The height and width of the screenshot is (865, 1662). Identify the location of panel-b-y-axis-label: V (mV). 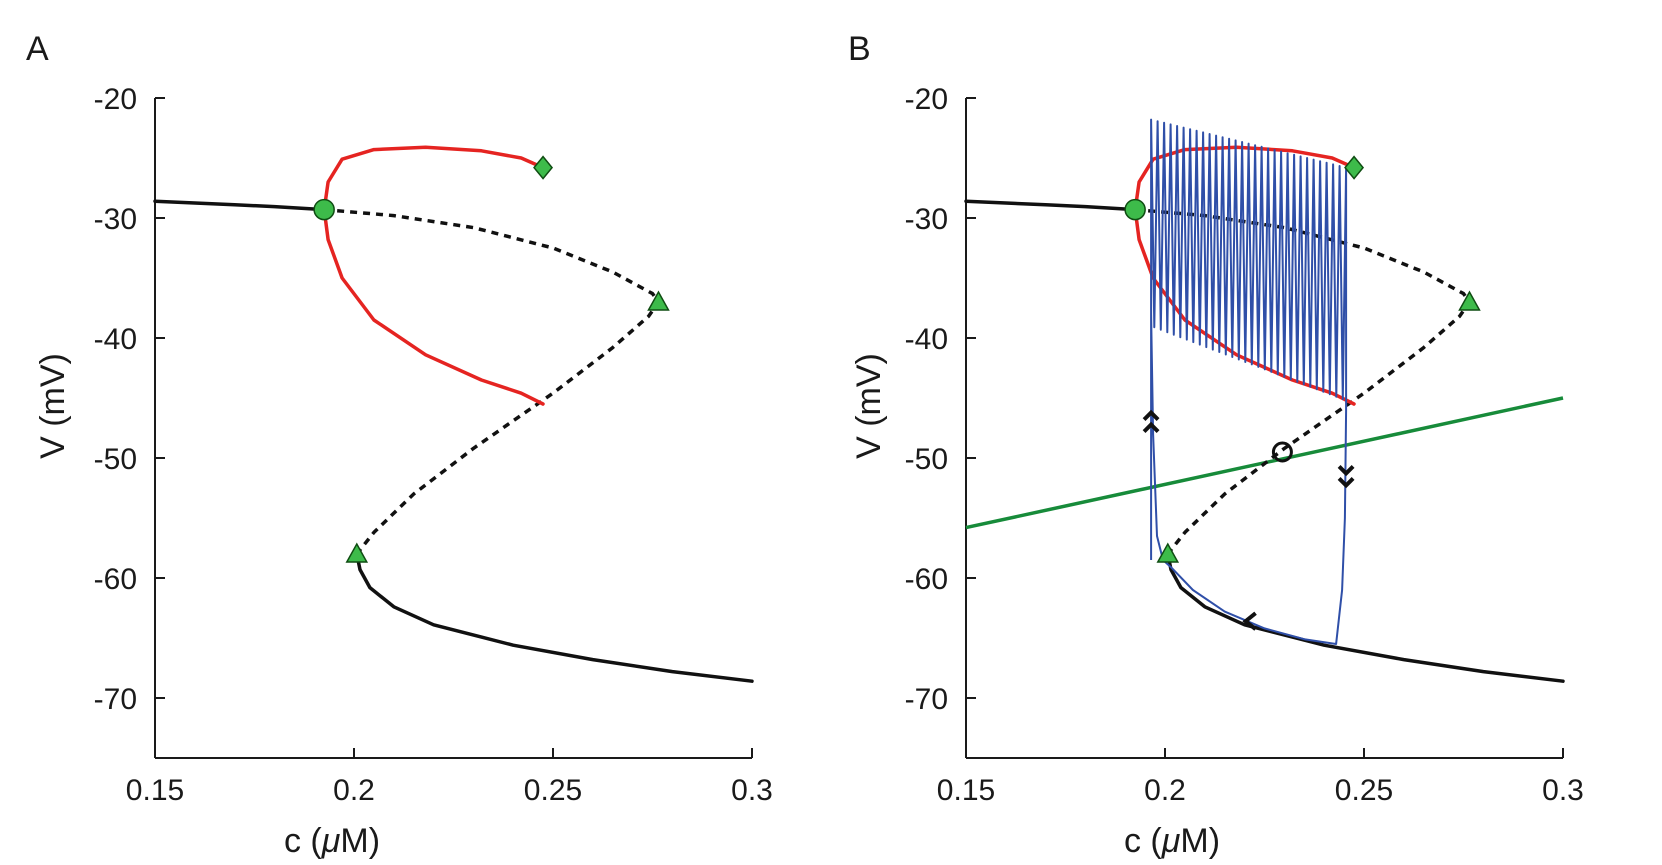
(869, 406).